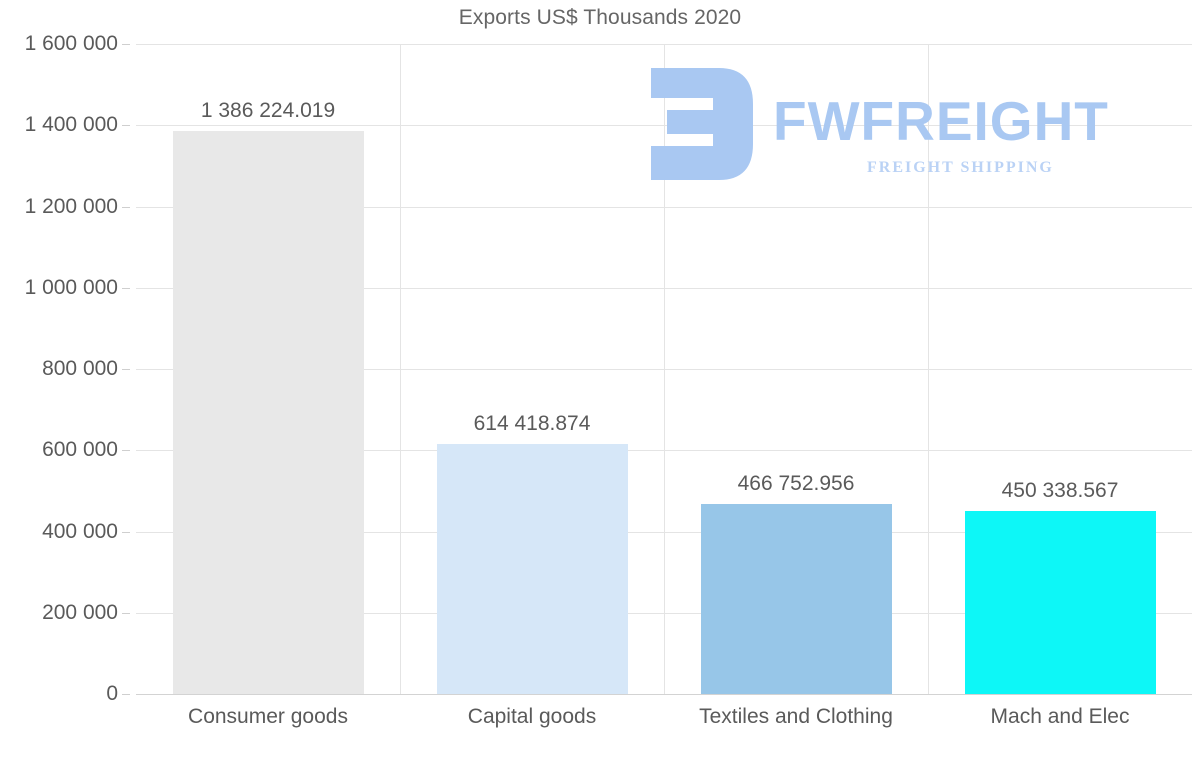 The width and height of the screenshot is (1200, 763). What do you see at coordinates (796, 716) in the screenshot?
I see `x-tick-label: Textiles and Clothing` at bounding box center [796, 716].